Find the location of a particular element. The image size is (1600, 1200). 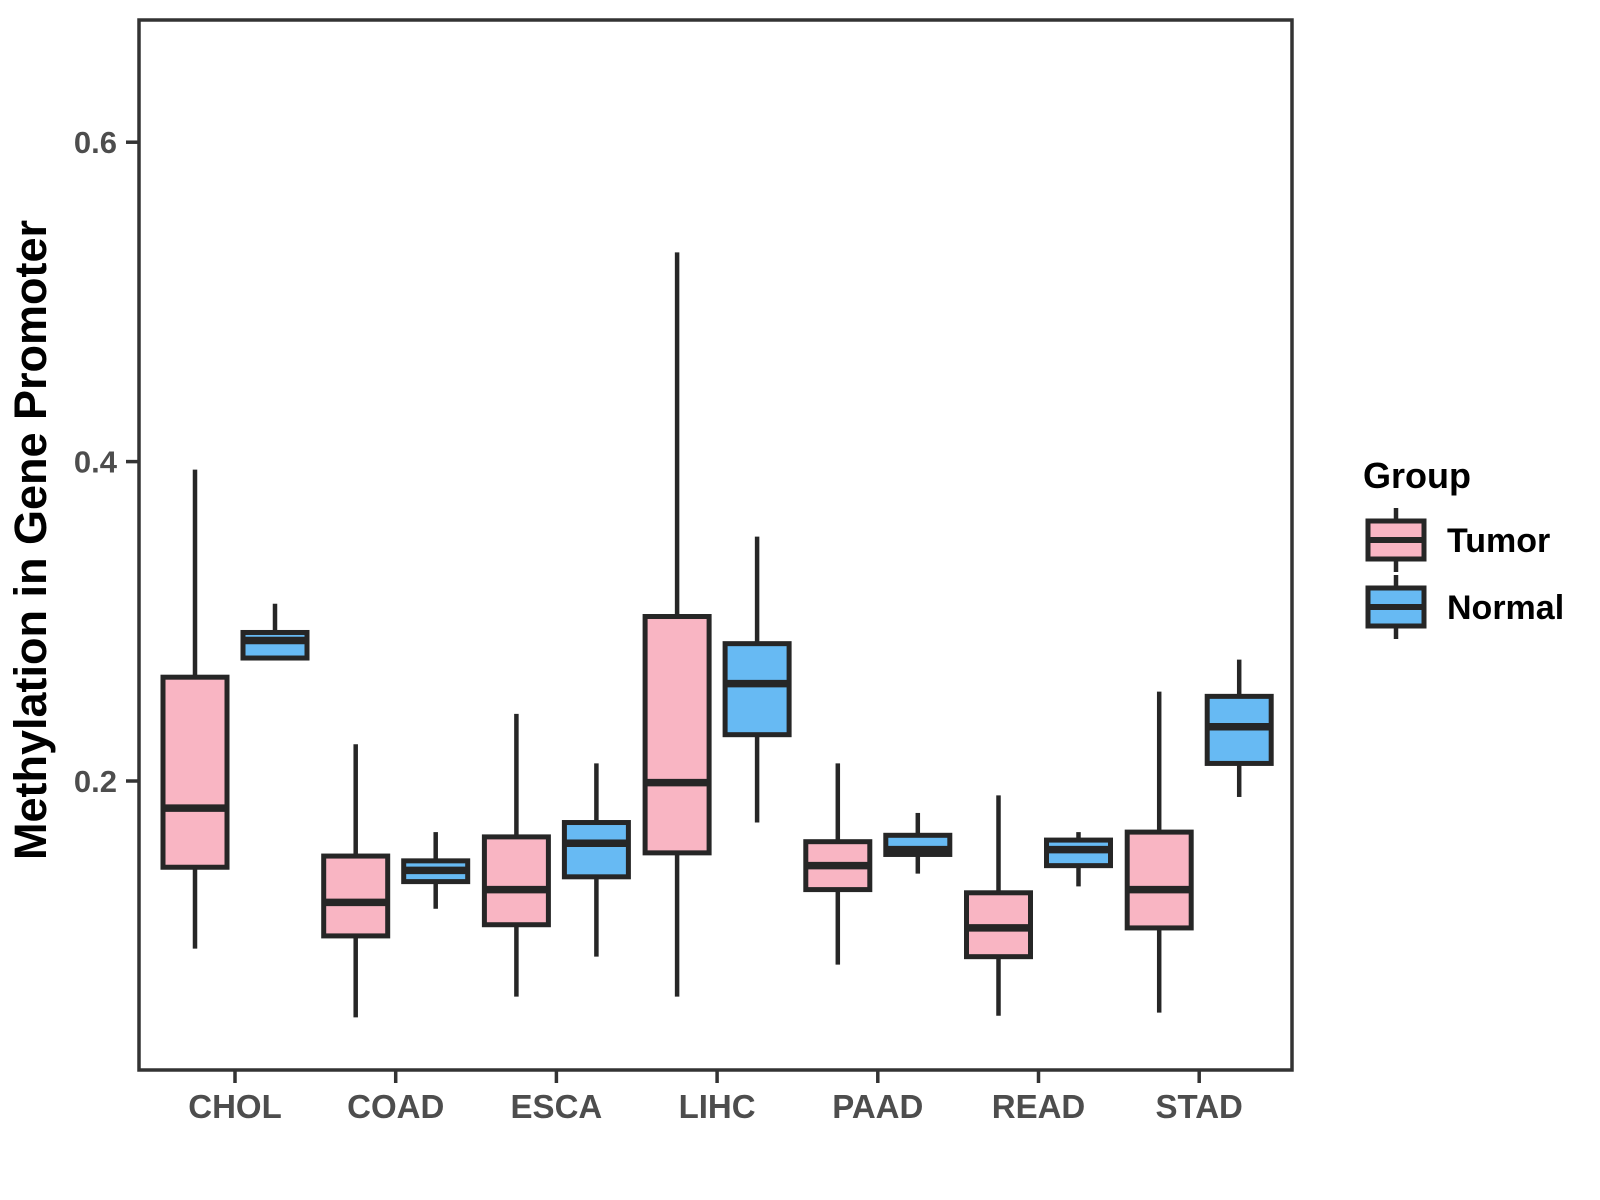

boxplot-esca-normal-box is located at coordinates (596, 850).